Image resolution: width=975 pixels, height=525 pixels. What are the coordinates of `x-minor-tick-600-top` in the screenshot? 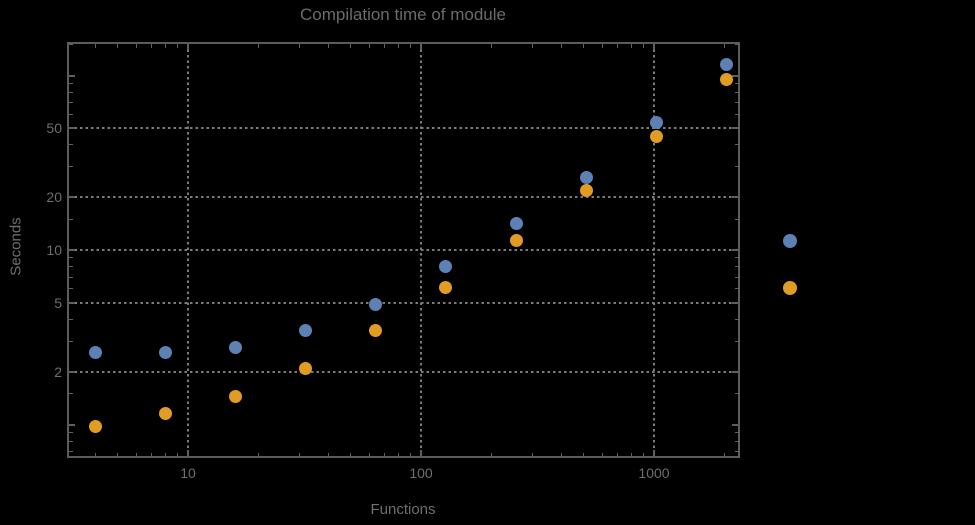 It's located at (602, 46).